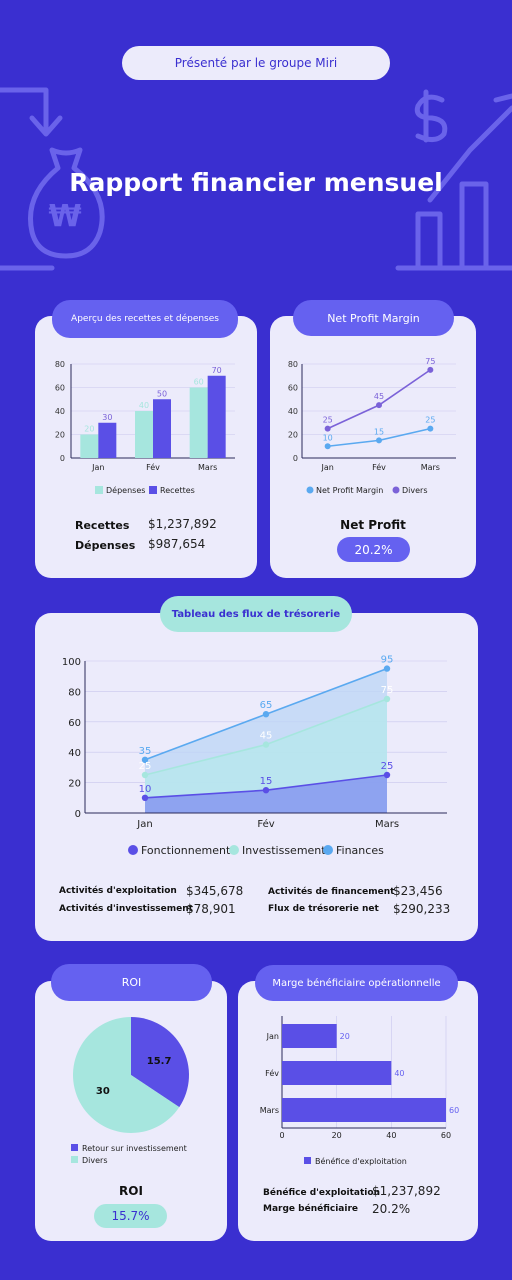  What do you see at coordinates (361, 1161) in the screenshot?
I see `legend-label: Bénéfice d'exploitation` at bounding box center [361, 1161].